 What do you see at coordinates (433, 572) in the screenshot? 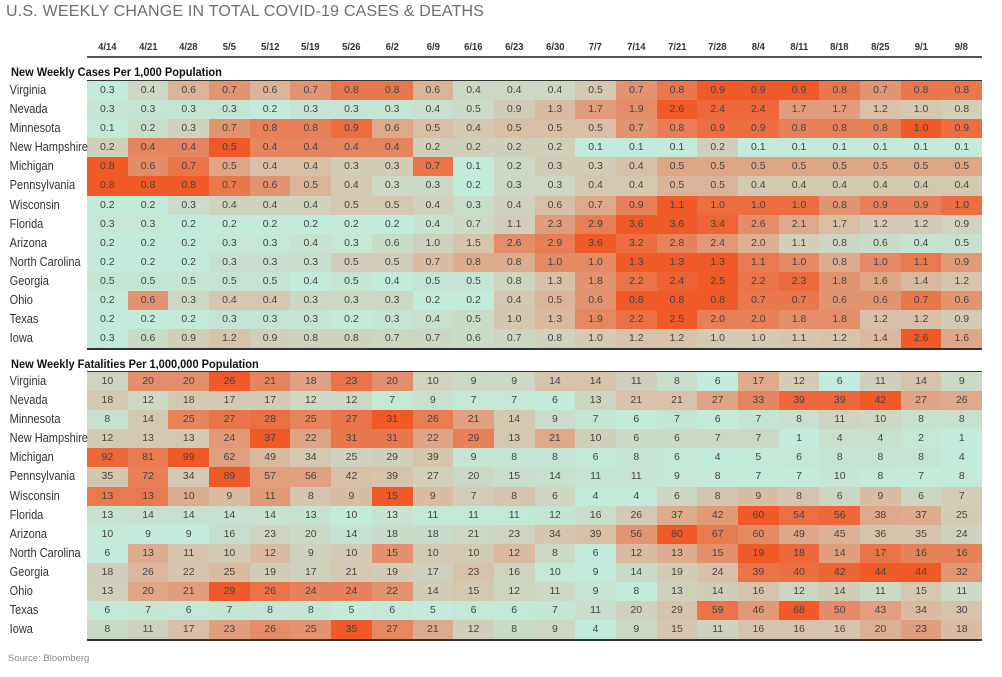
I see `heatmap-cell: 17` at bounding box center [433, 572].